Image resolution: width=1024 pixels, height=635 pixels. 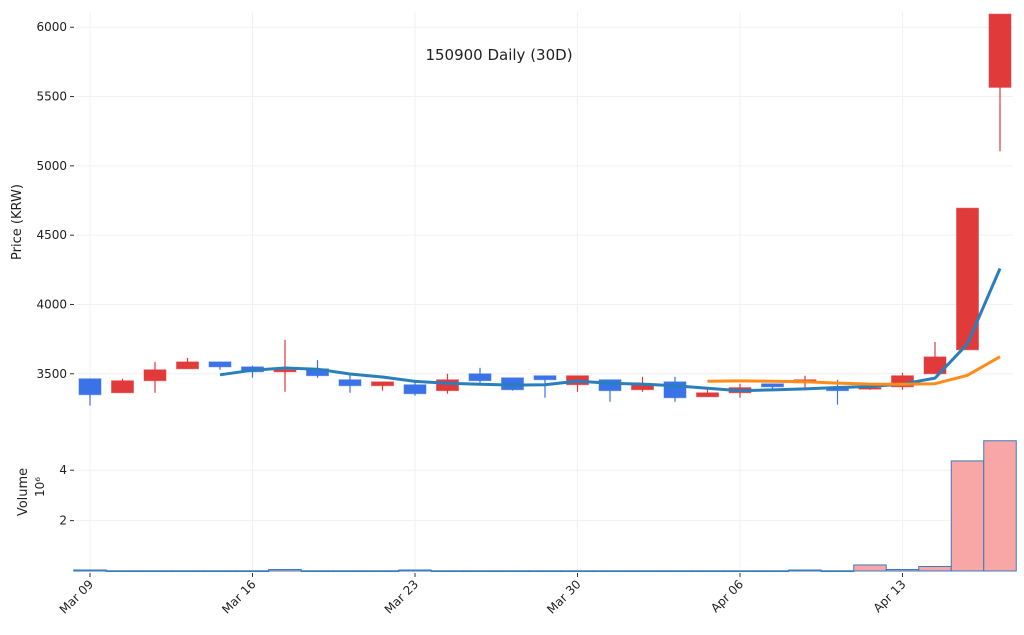 I want to click on price-tick-label: 4000, so click(x=51, y=304).